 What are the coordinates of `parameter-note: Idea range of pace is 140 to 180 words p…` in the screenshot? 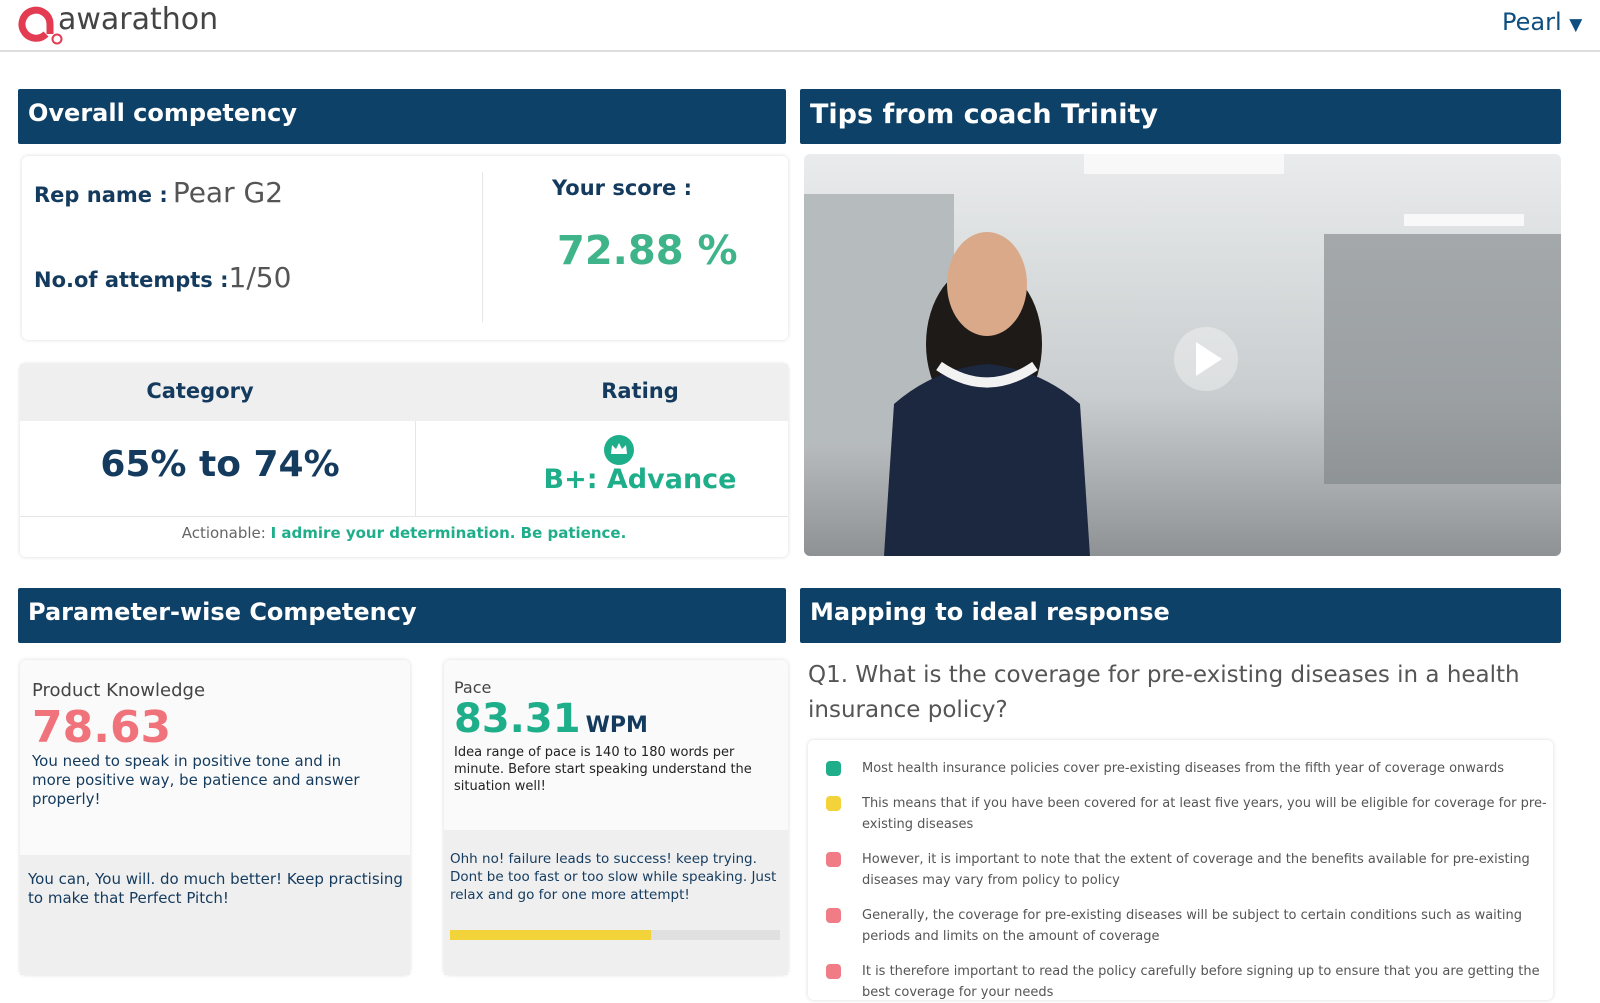 It's located at (603, 769).